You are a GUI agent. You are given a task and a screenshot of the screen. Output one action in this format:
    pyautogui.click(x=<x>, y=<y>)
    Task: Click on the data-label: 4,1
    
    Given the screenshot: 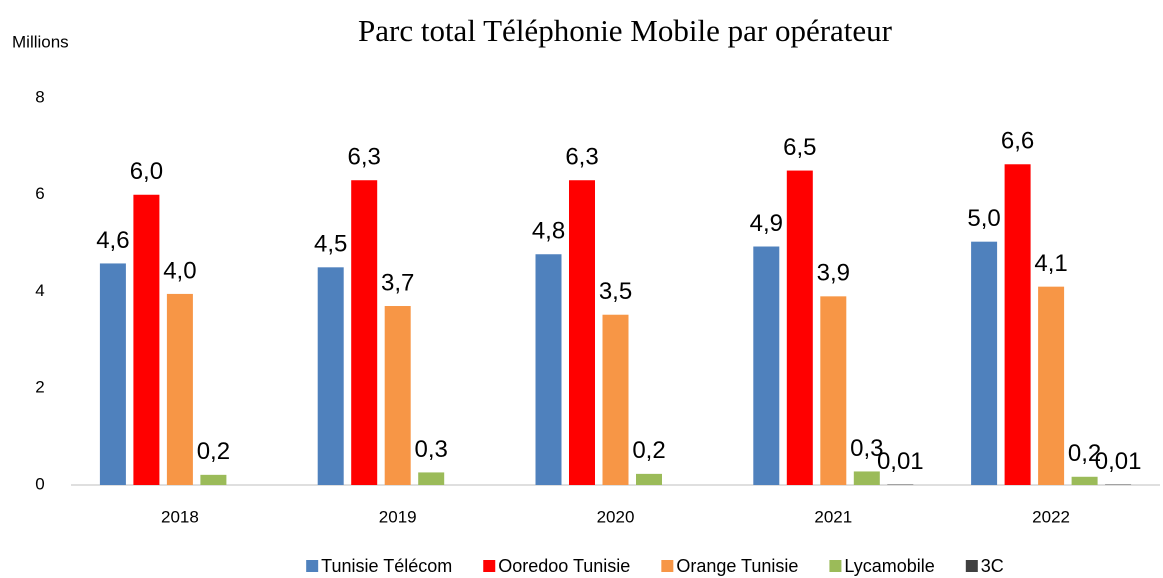 What is the action you would take?
    pyautogui.click(x=1050, y=263)
    